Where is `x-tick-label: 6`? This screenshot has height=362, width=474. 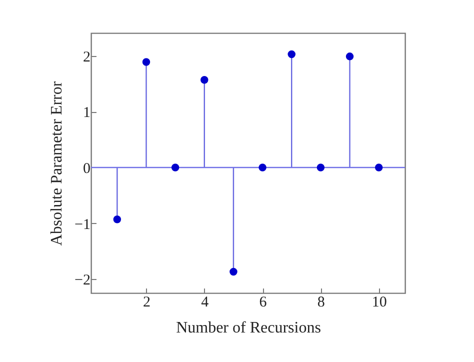
x-tick-label: 6 is located at coordinates (263, 302).